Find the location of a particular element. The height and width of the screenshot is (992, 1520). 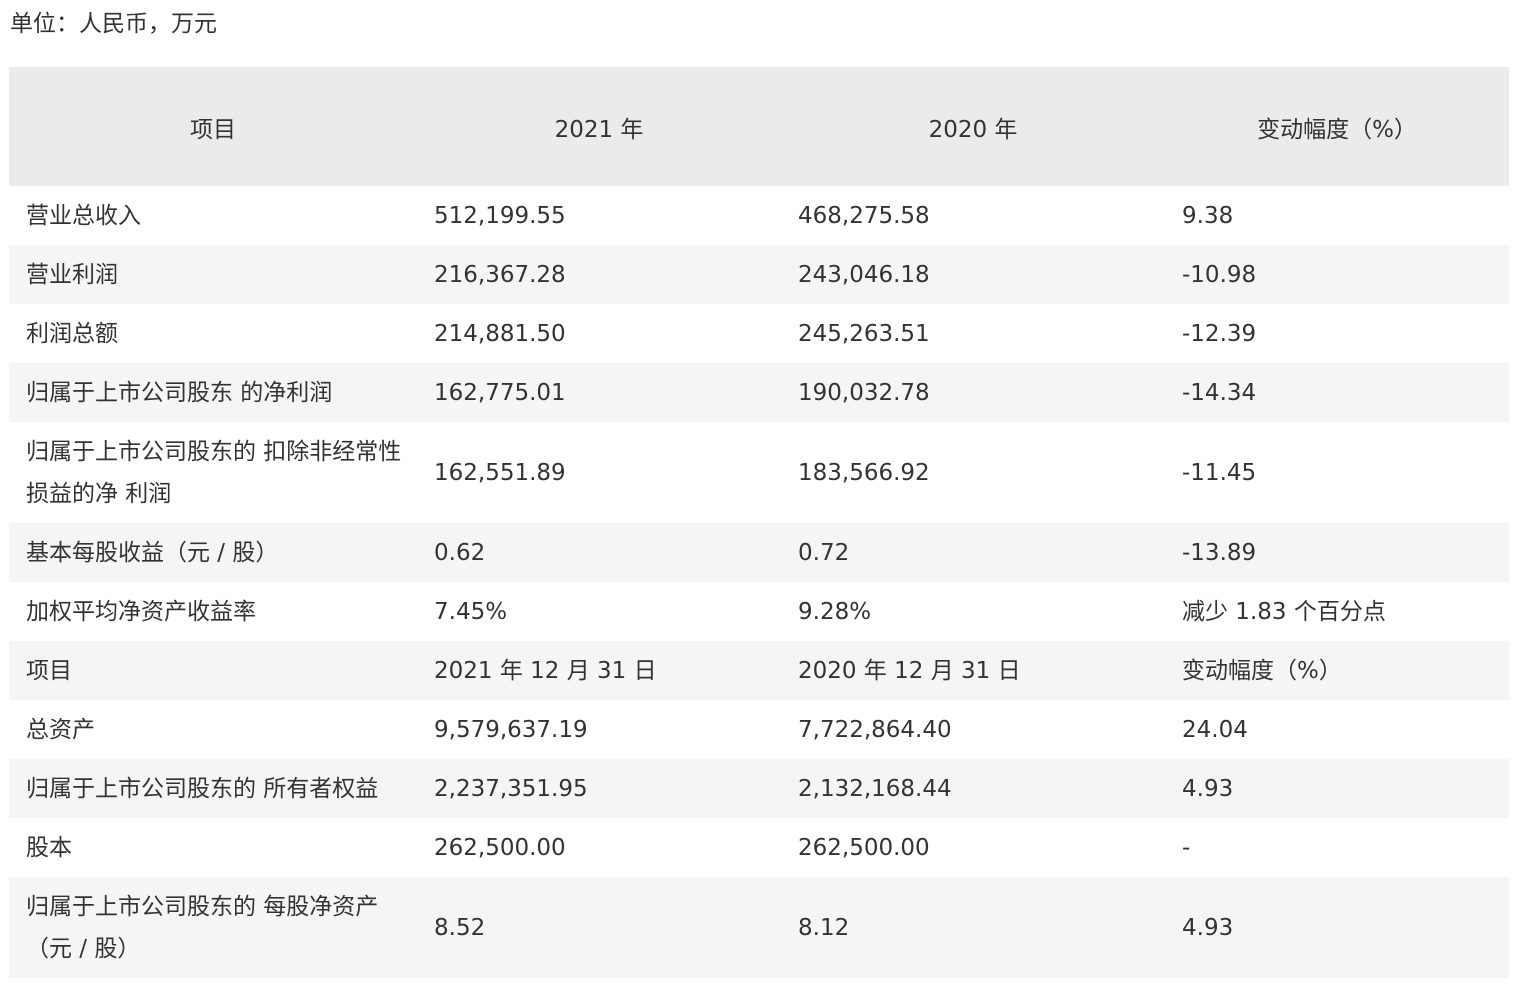

row-label: 归属于上市公司股东的 所有者权益 is located at coordinates (213, 788).